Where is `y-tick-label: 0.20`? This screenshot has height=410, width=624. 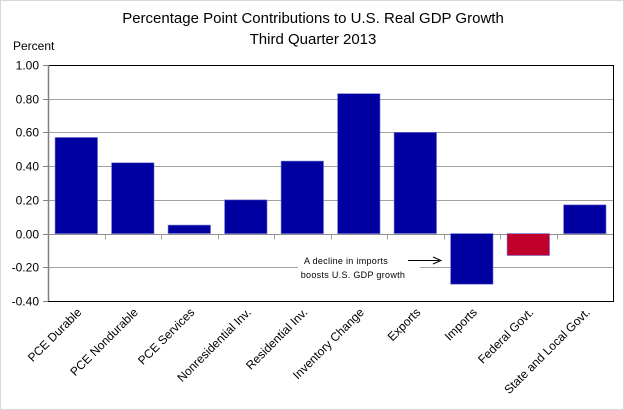 y-tick-label: 0.20 is located at coordinates (28, 201).